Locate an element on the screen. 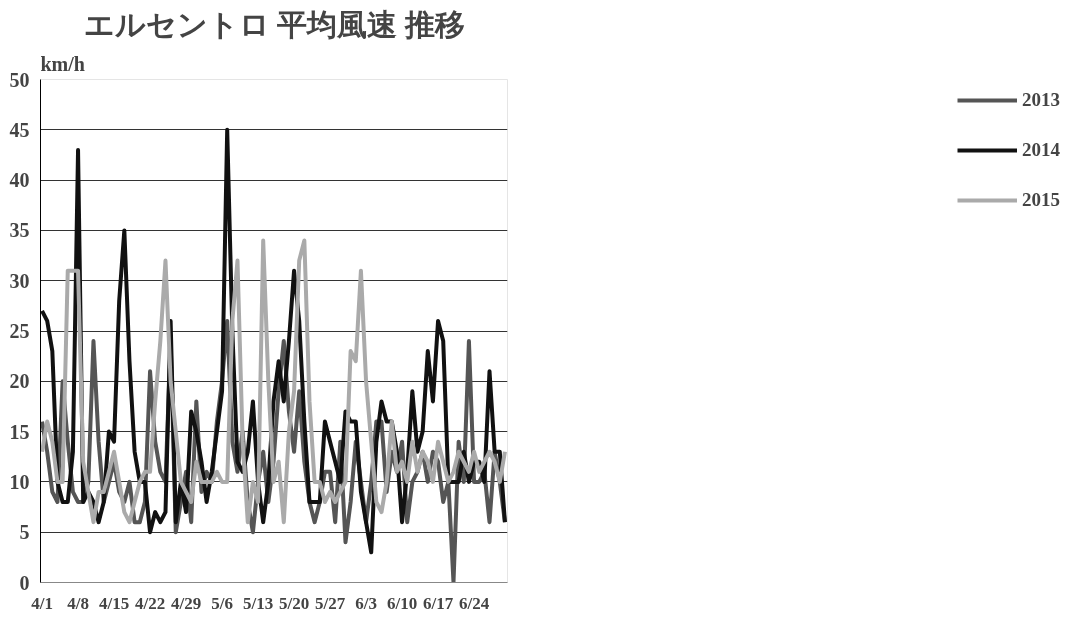 The width and height of the screenshot is (1078, 622). y-tick-label: 40 is located at coordinates (19, 180).